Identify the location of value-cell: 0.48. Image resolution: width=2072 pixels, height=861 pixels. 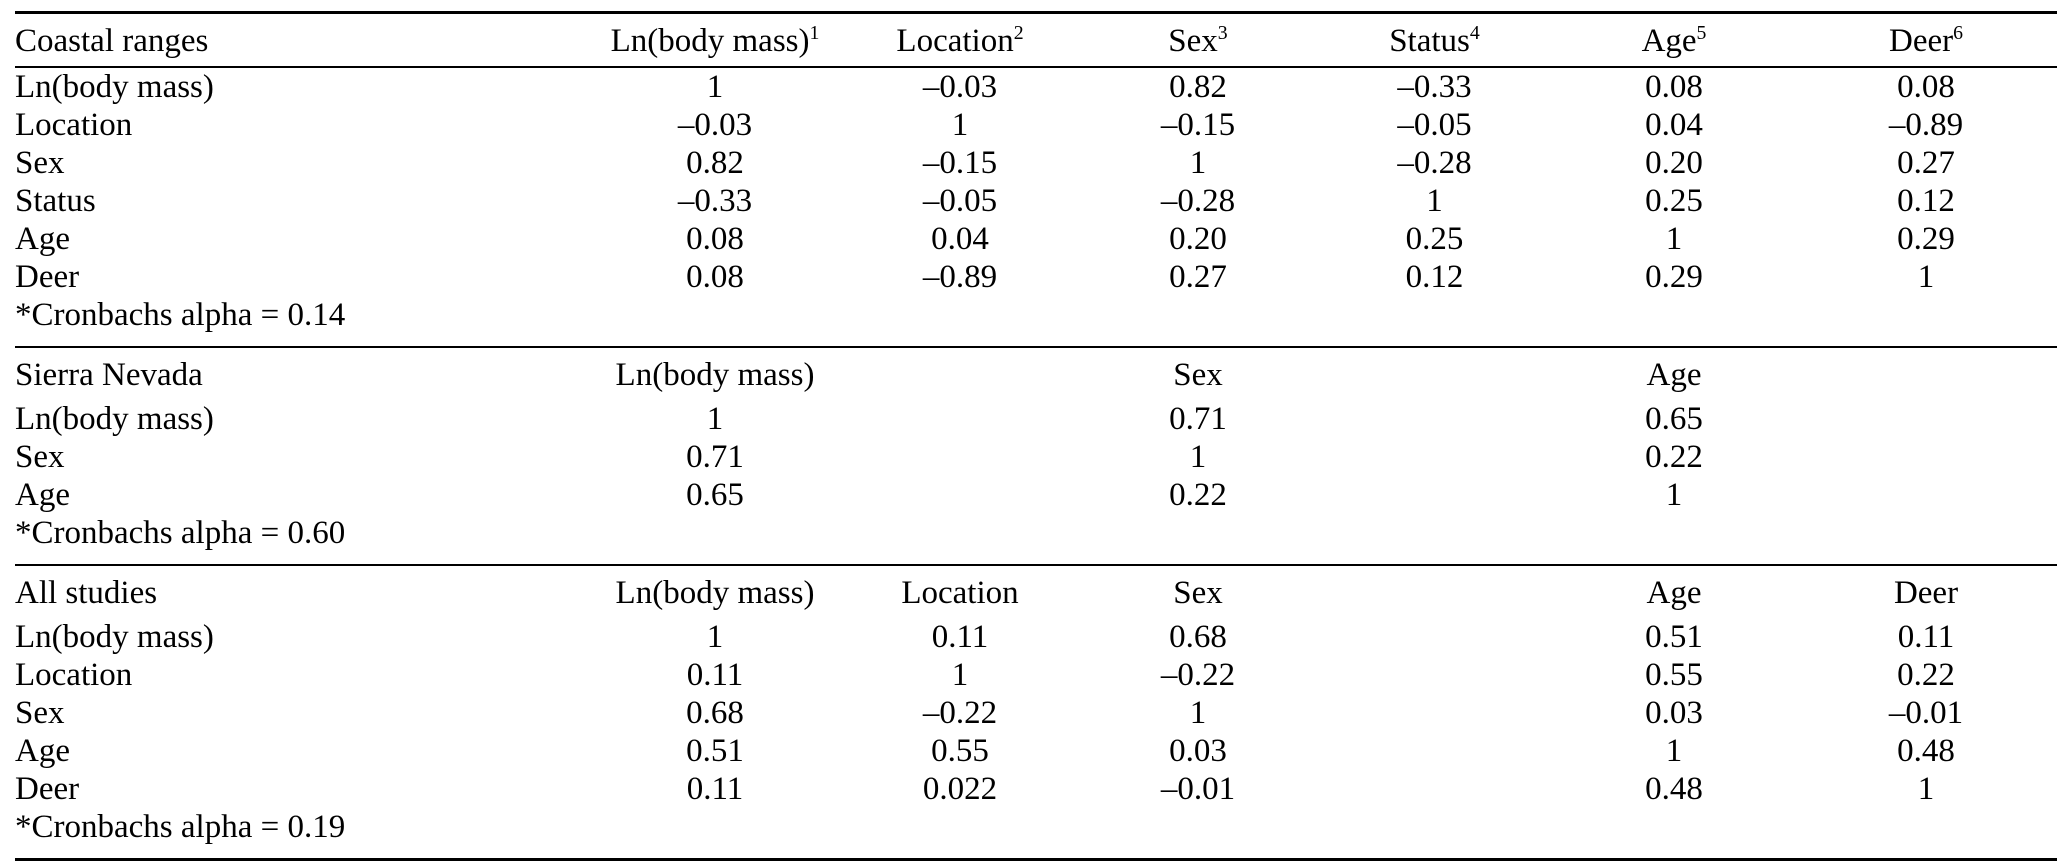
(1926, 751).